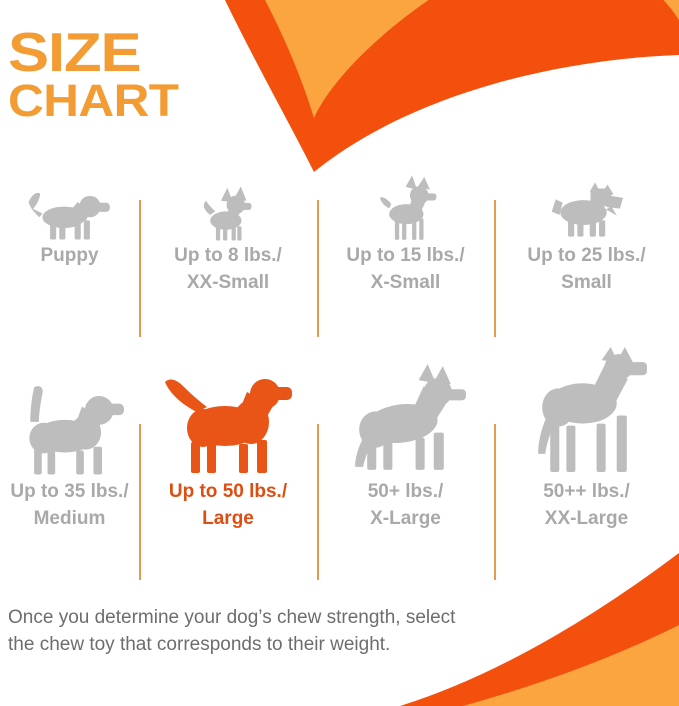  I want to click on size-cell-xx-small: Up to 8 lbs./ XX-Small, so click(228, 233).